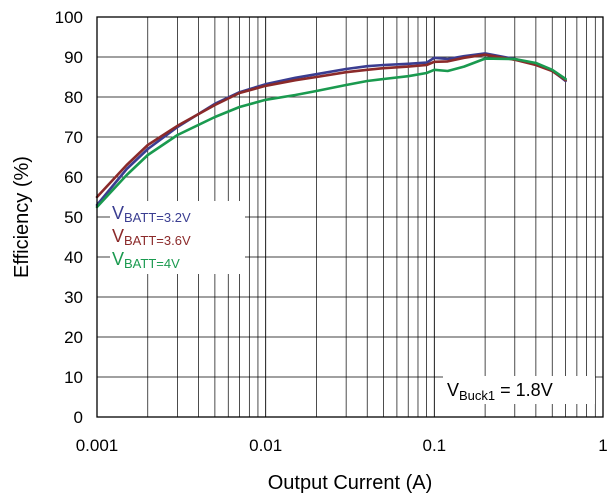 This screenshot has height=501, width=610. I want to click on legend-entry-sub: BATT=4V, so click(152, 263).